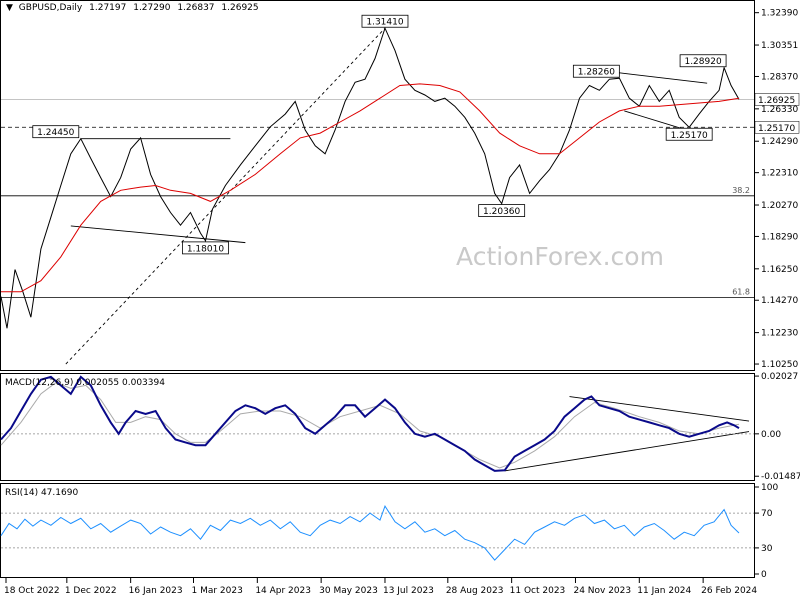  I want to click on rsi-y-tick-label: 30, so click(767, 549).